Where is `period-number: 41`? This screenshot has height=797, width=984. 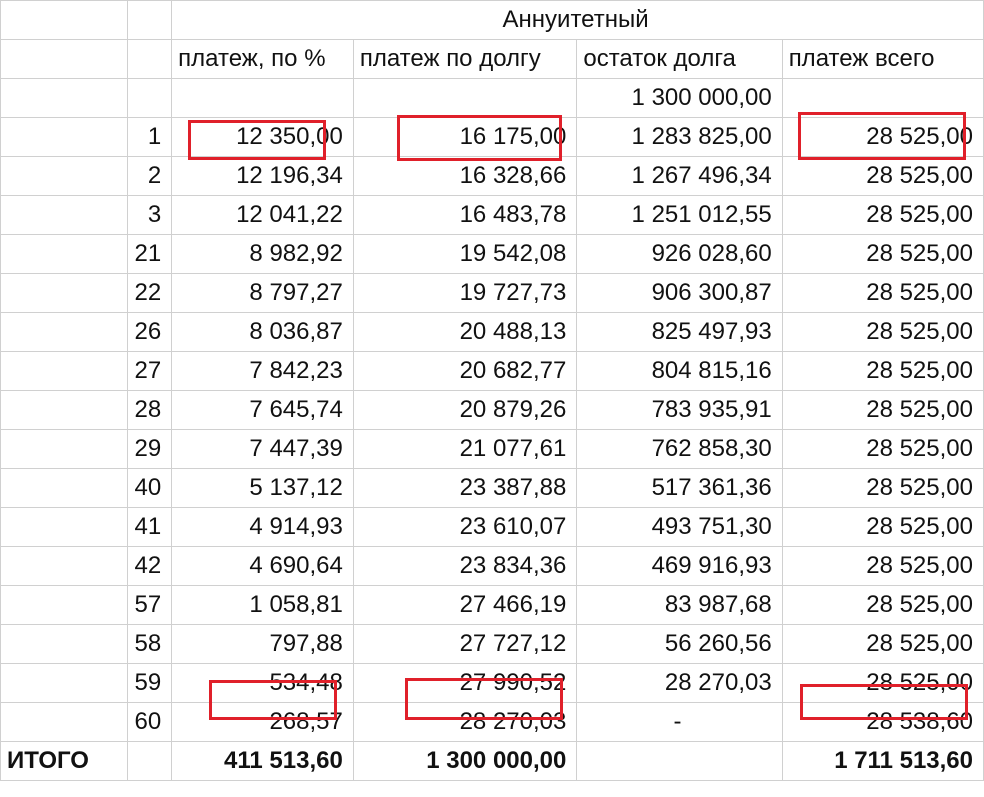 period-number: 41 is located at coordinates (150, 527).